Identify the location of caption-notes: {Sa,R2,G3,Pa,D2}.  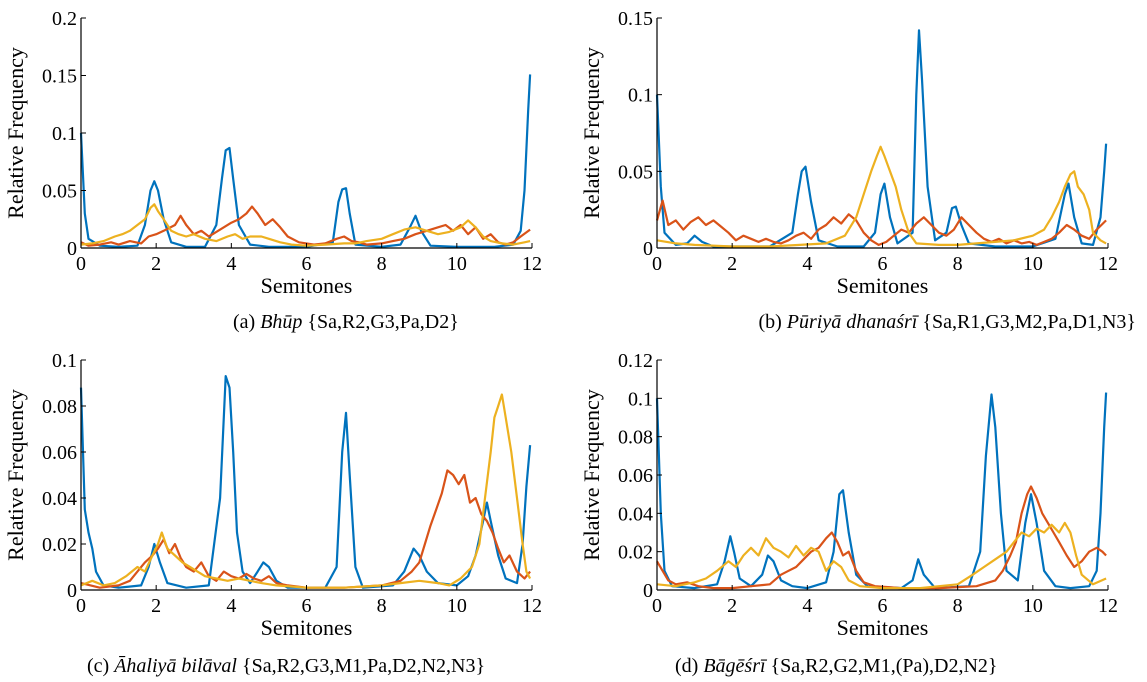
(380, 322).